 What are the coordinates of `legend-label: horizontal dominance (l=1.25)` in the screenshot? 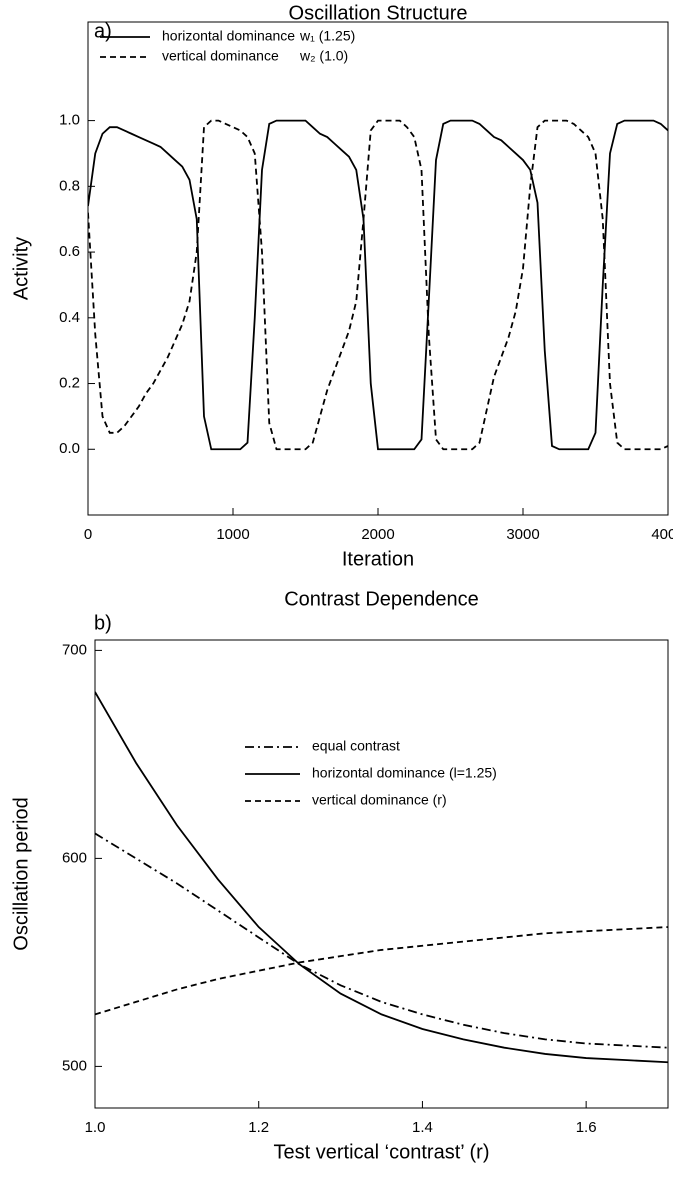 It's located at (404, 773).